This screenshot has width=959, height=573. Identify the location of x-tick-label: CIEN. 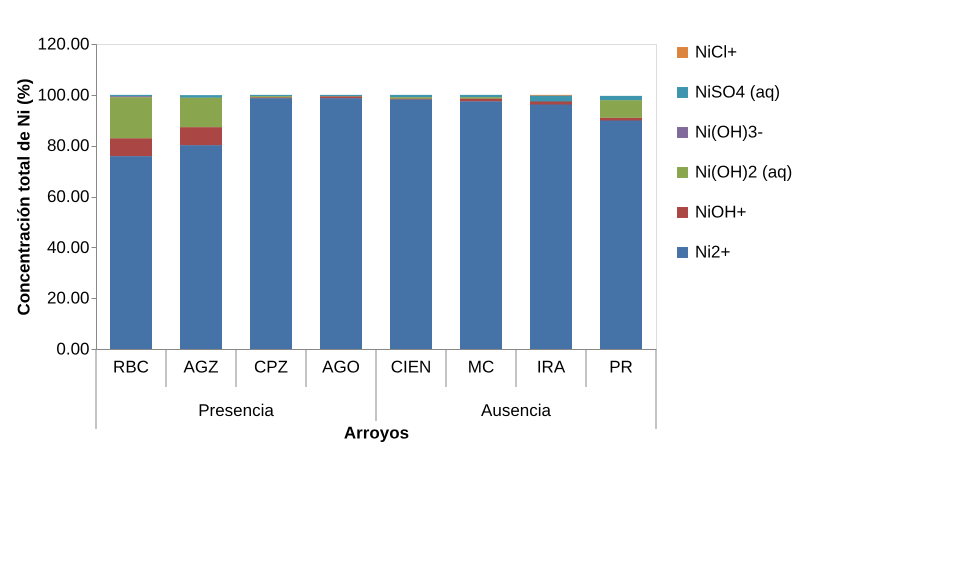
(411, 367).